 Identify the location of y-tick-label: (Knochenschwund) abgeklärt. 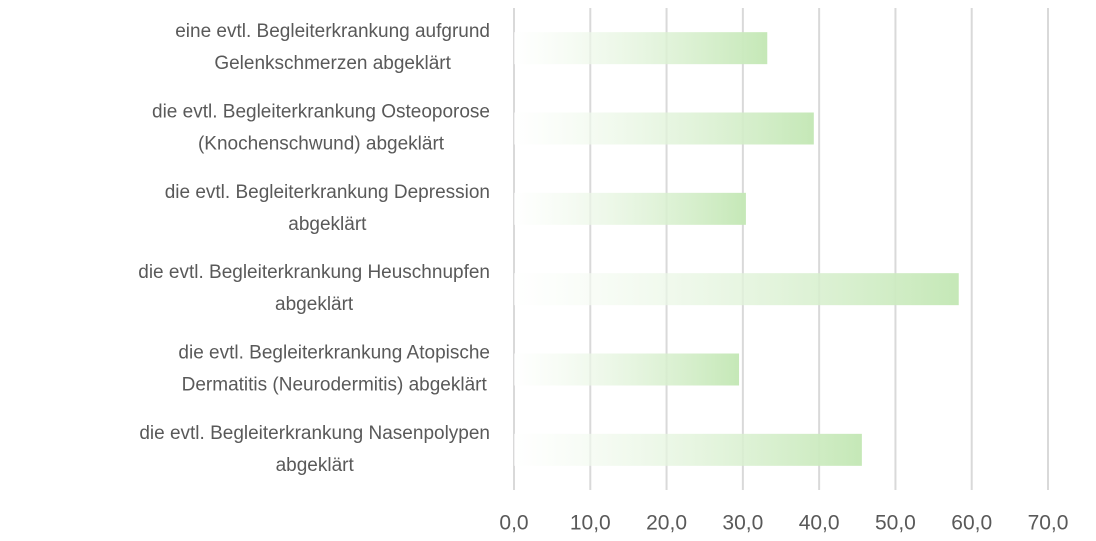
(321, 144).